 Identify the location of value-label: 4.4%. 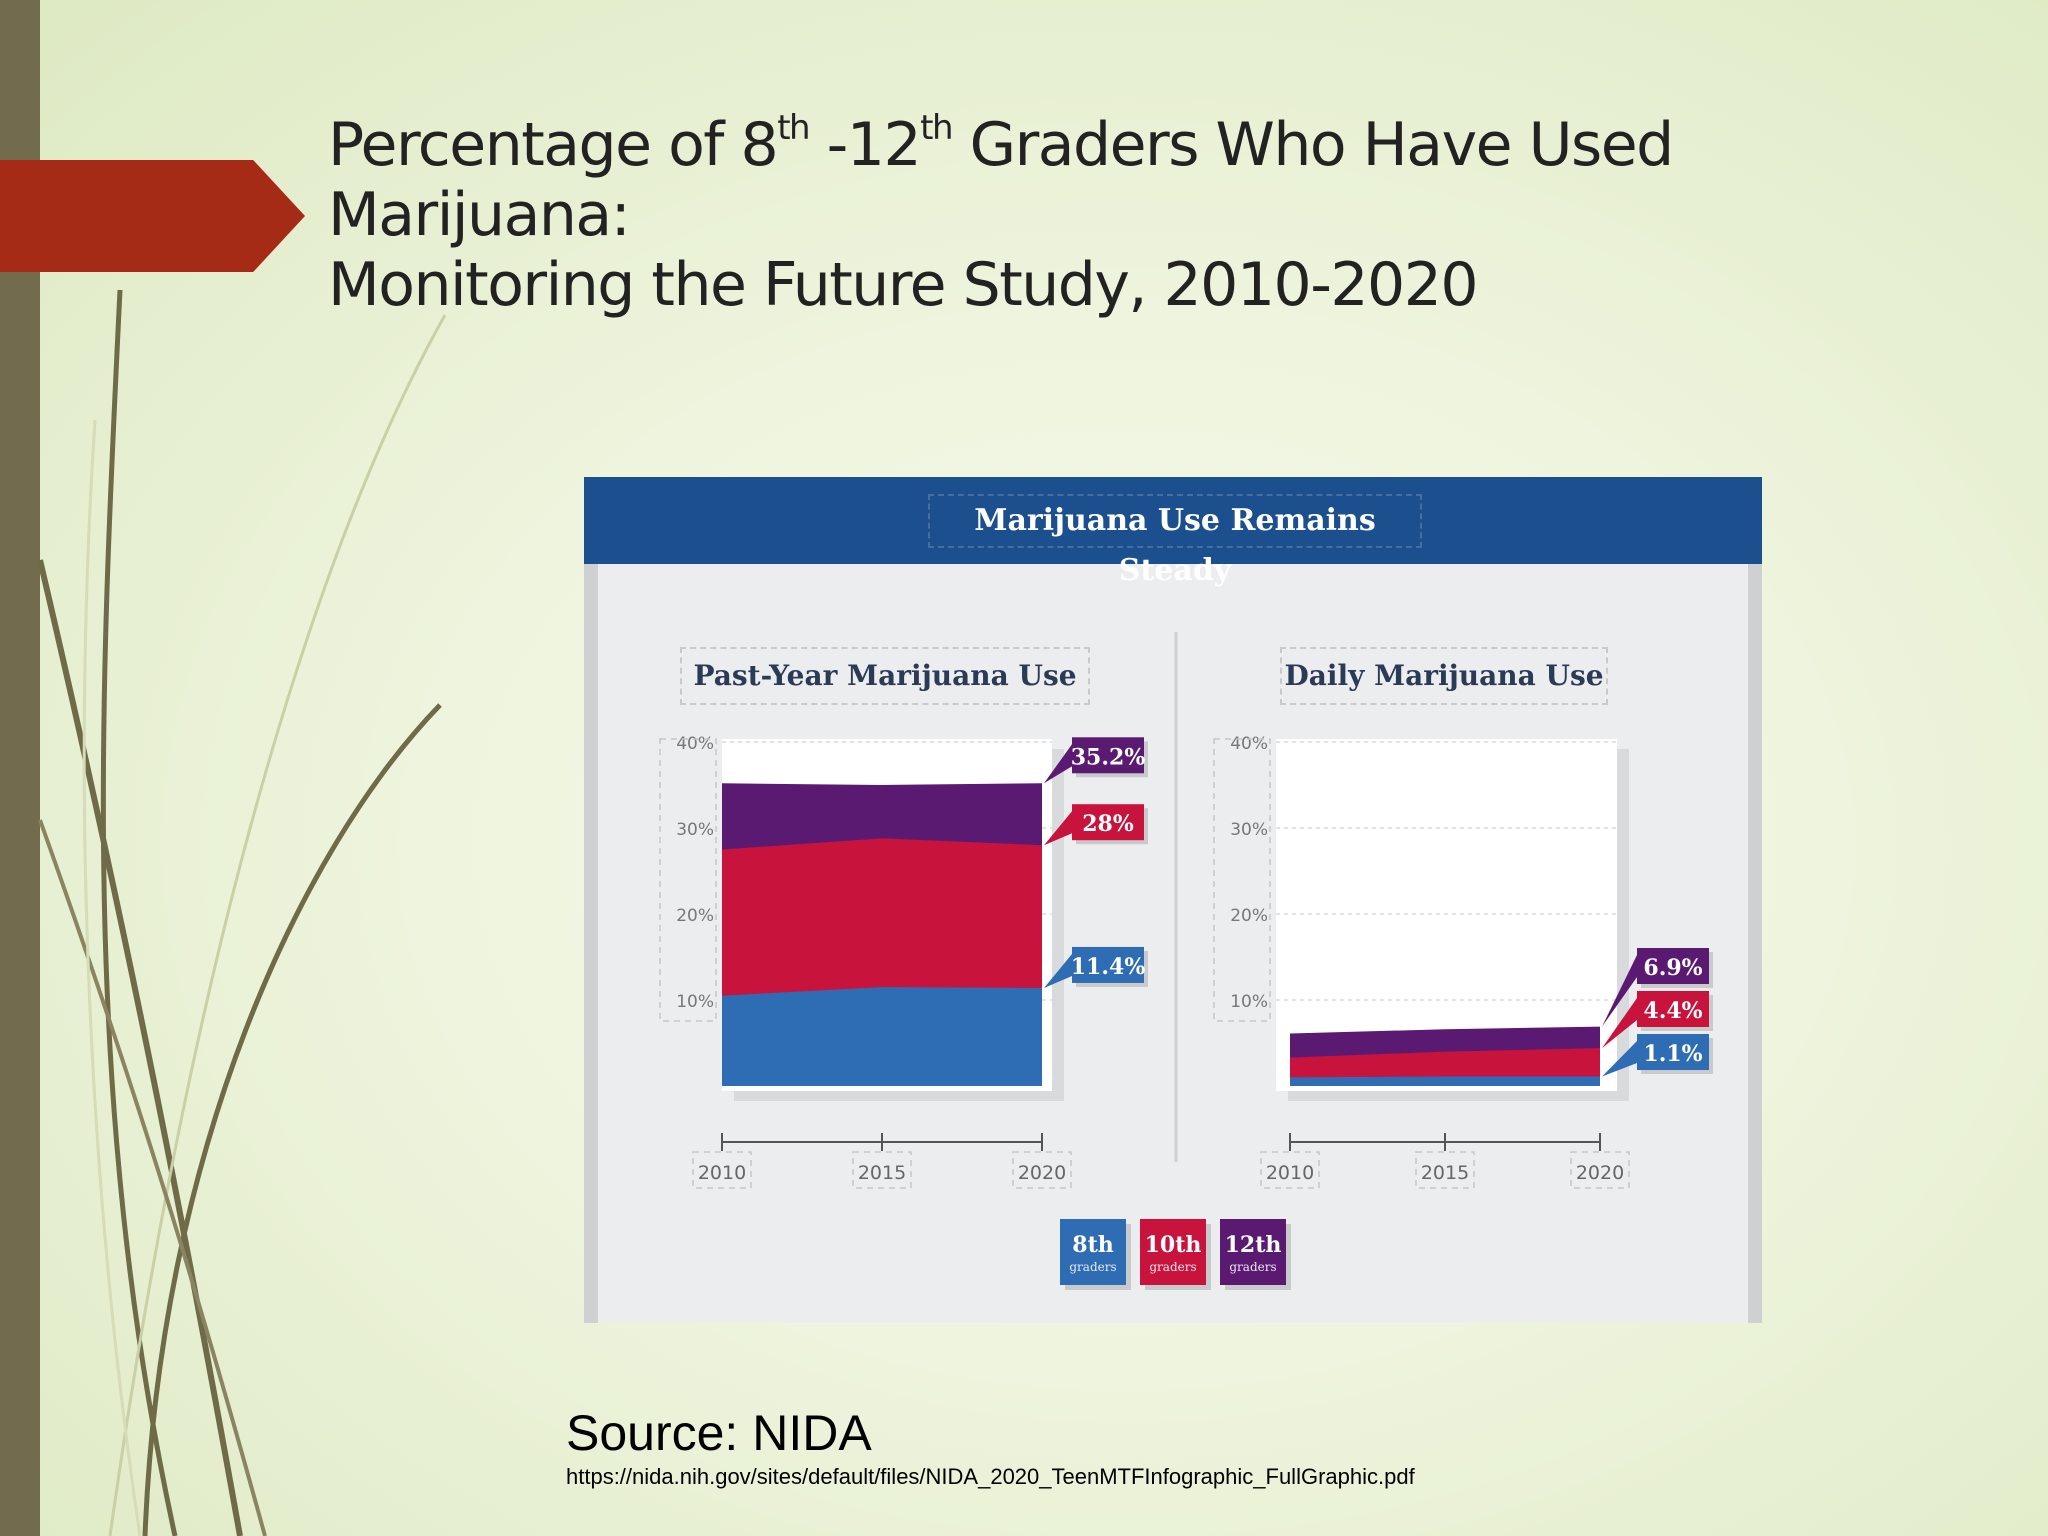
(1672, 1011).